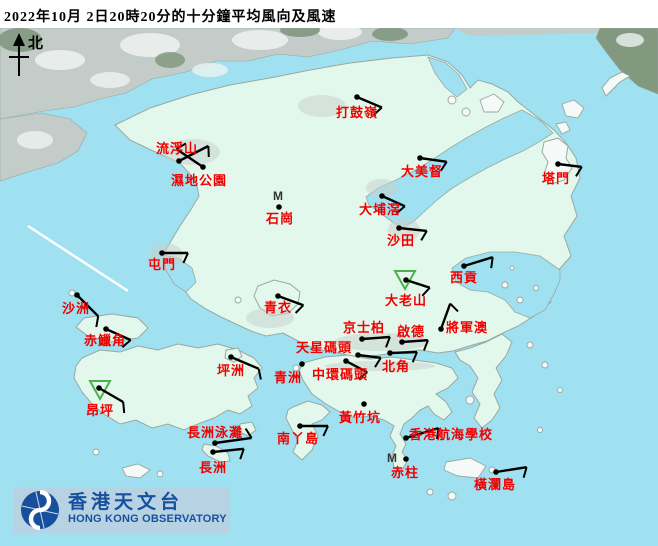  I want to click on shenzhen-landmass, so click(228, 73).